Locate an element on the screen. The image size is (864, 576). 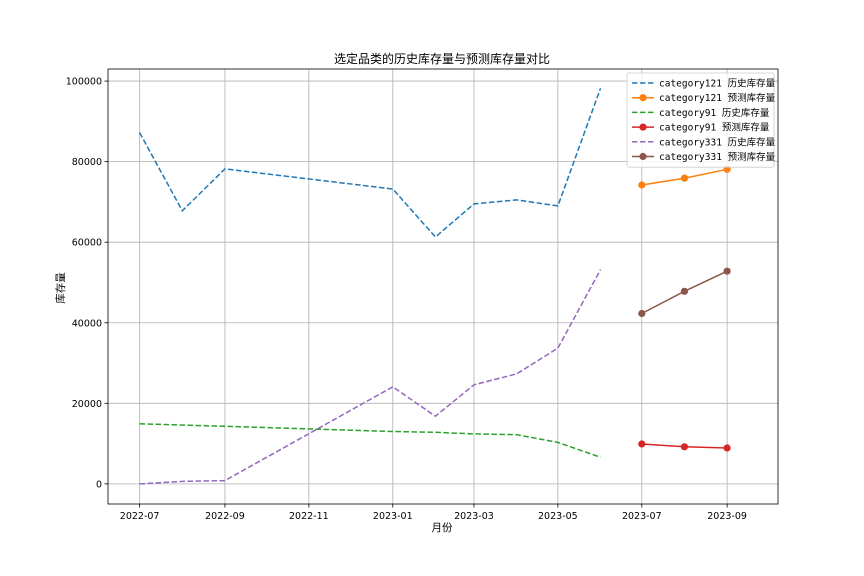
y-tick-label: 100000 is located at coordinates (84, 82).